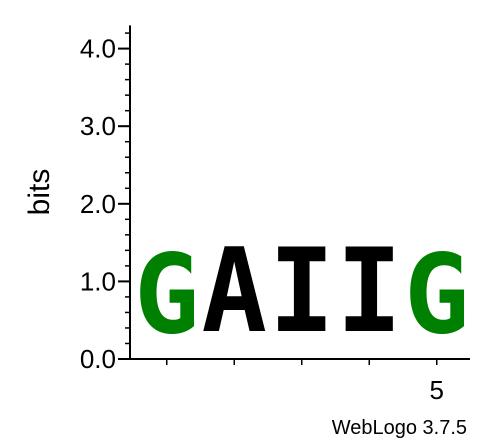 The height and width of the screenshot is (444, 494). I want to click on x-axis: 5, so click(300, 381).